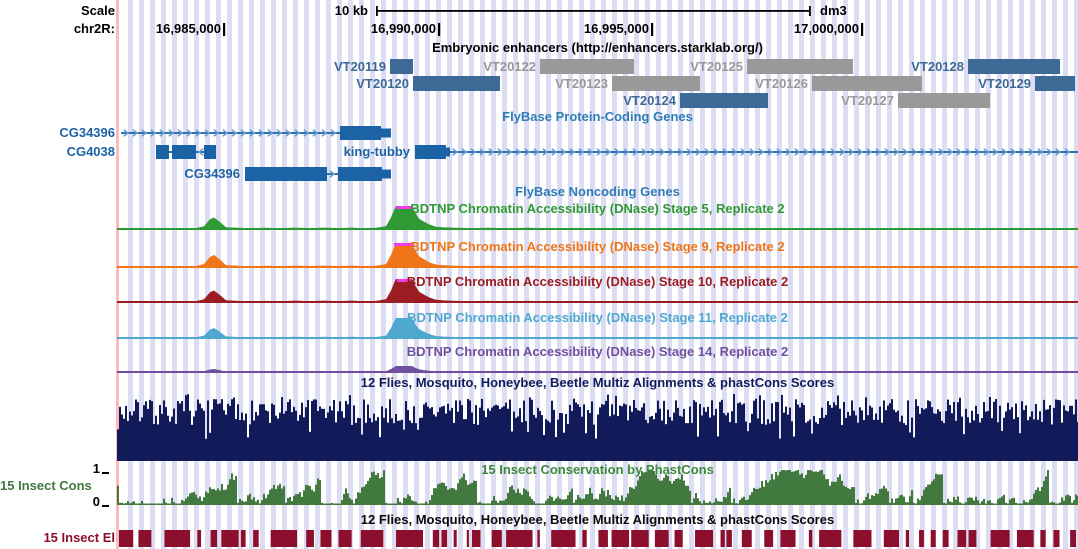 The image size is (1078, 549). What do you see at coordinates (456, 83) in the screenshot?
I see `enhancer-bar-VT20120` at bounding box center [456, 83].